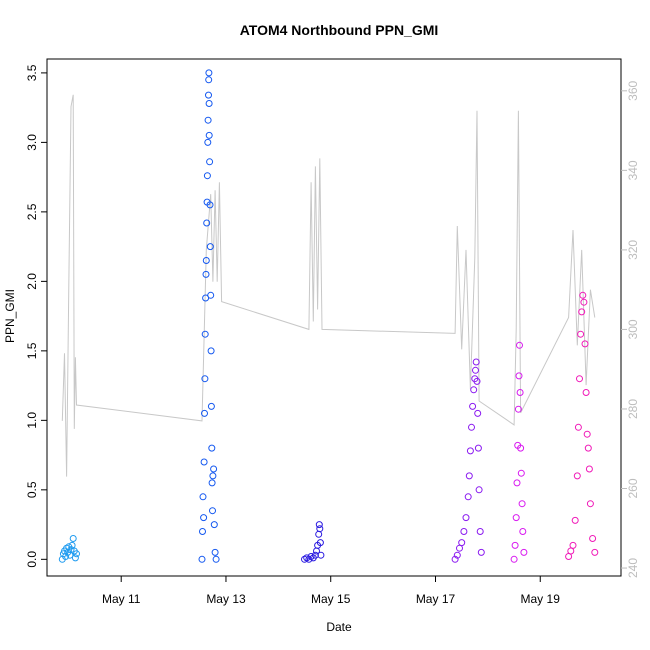  Describe the element at coordinates (32, 142) in the screenshot. I see `y-tick-label: 3.0` at that location.